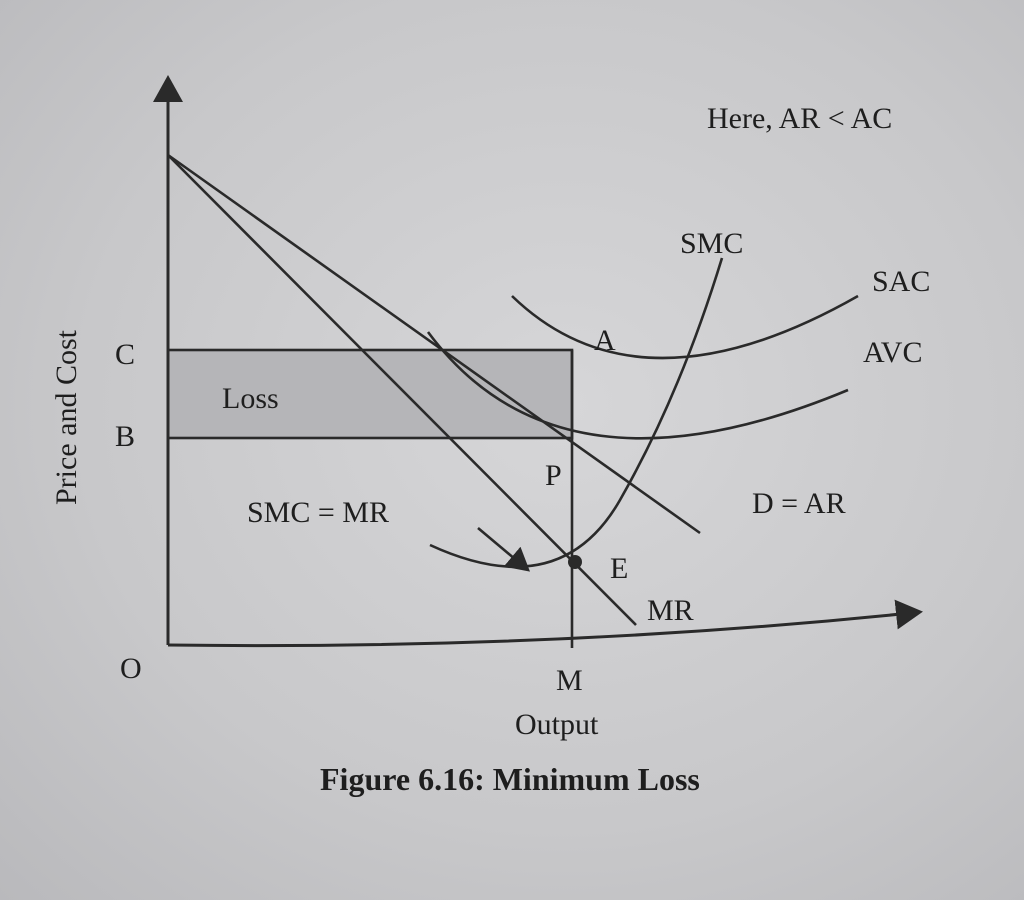  I want to click on m-label: M, so click(569, 680).